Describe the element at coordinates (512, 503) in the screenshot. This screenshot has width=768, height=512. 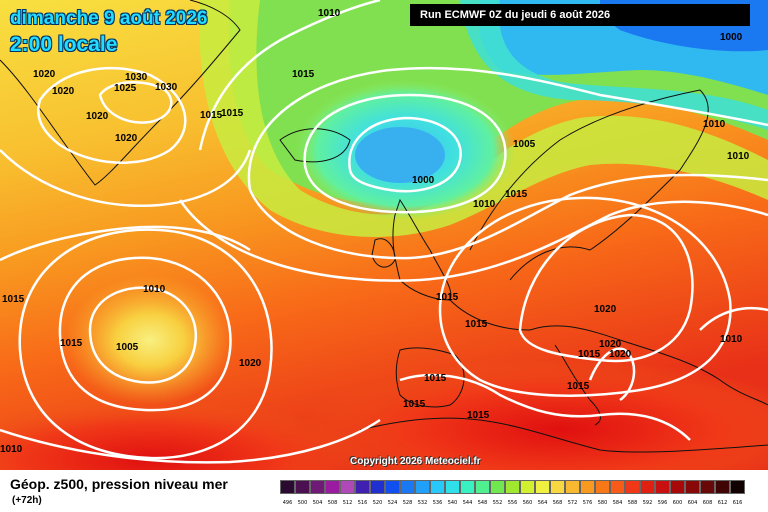
I see `scale-tick-label: 556` at that location.